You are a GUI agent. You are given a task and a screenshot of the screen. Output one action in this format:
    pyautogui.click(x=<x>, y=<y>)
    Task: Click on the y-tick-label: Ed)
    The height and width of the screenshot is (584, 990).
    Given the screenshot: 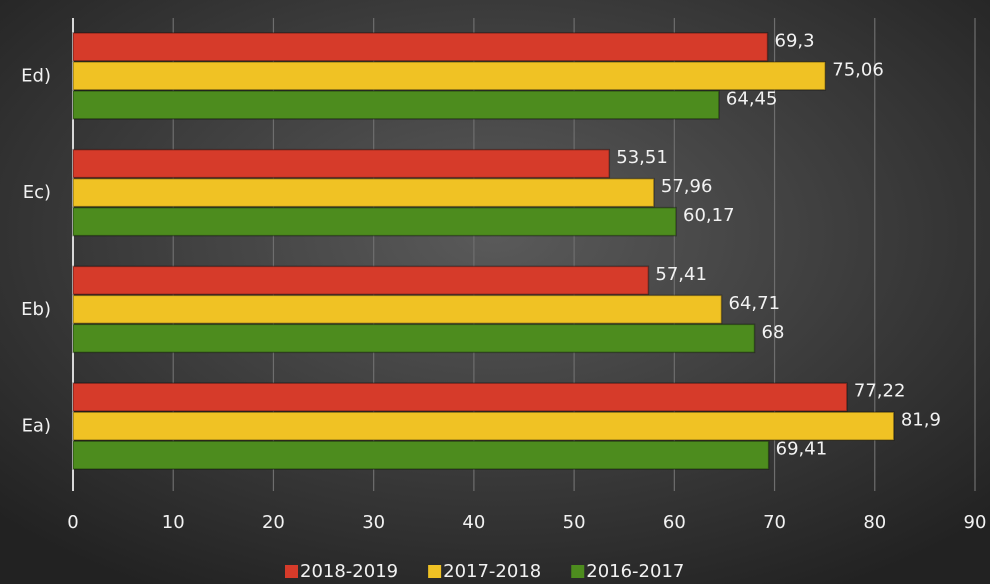 What is the action you would take?
    pyautogui.click(x=36, y=75)
    